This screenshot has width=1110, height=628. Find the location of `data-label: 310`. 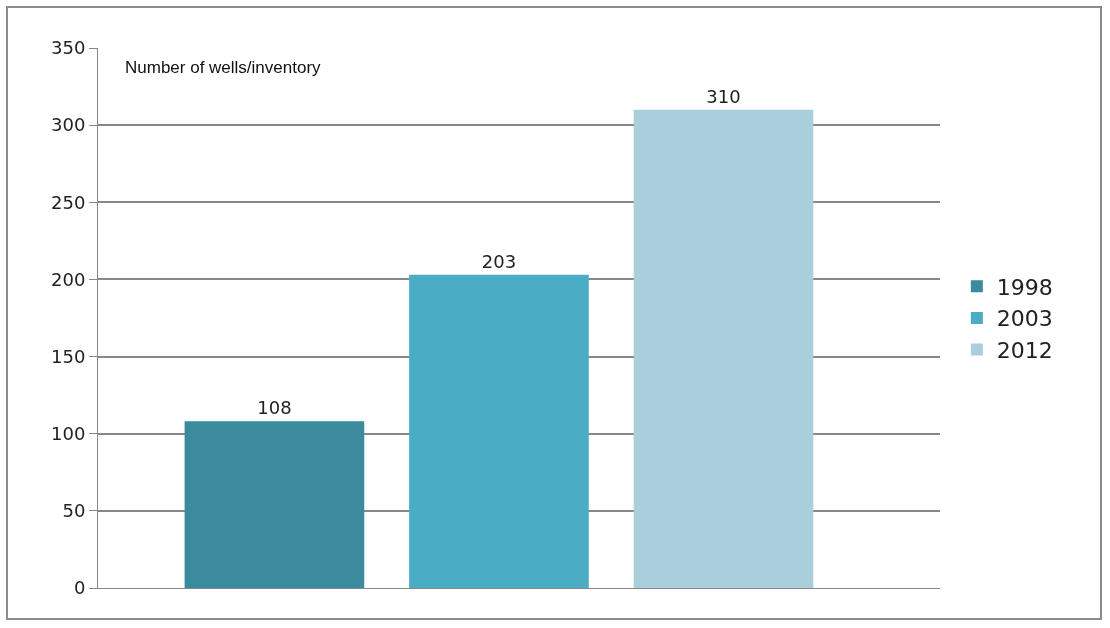

data-label: 310 is located at coordinates (723, 96).